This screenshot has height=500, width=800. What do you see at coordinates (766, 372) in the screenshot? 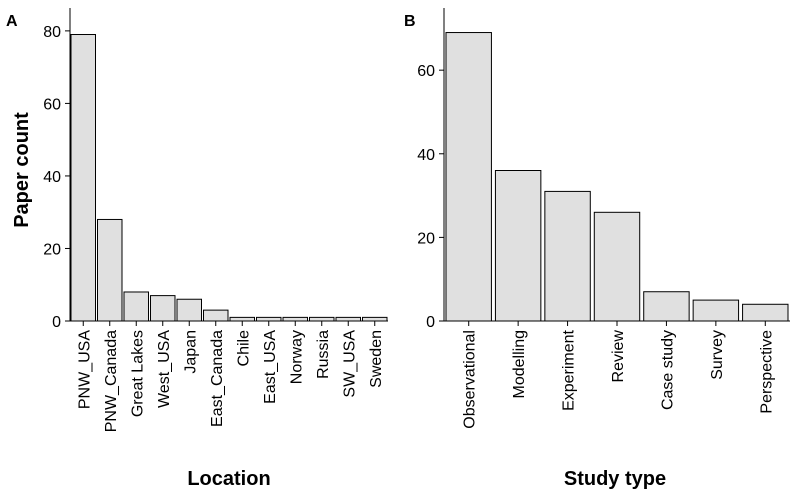
I see `x-tick-label: Perspective` at bounding box center [766, 372].